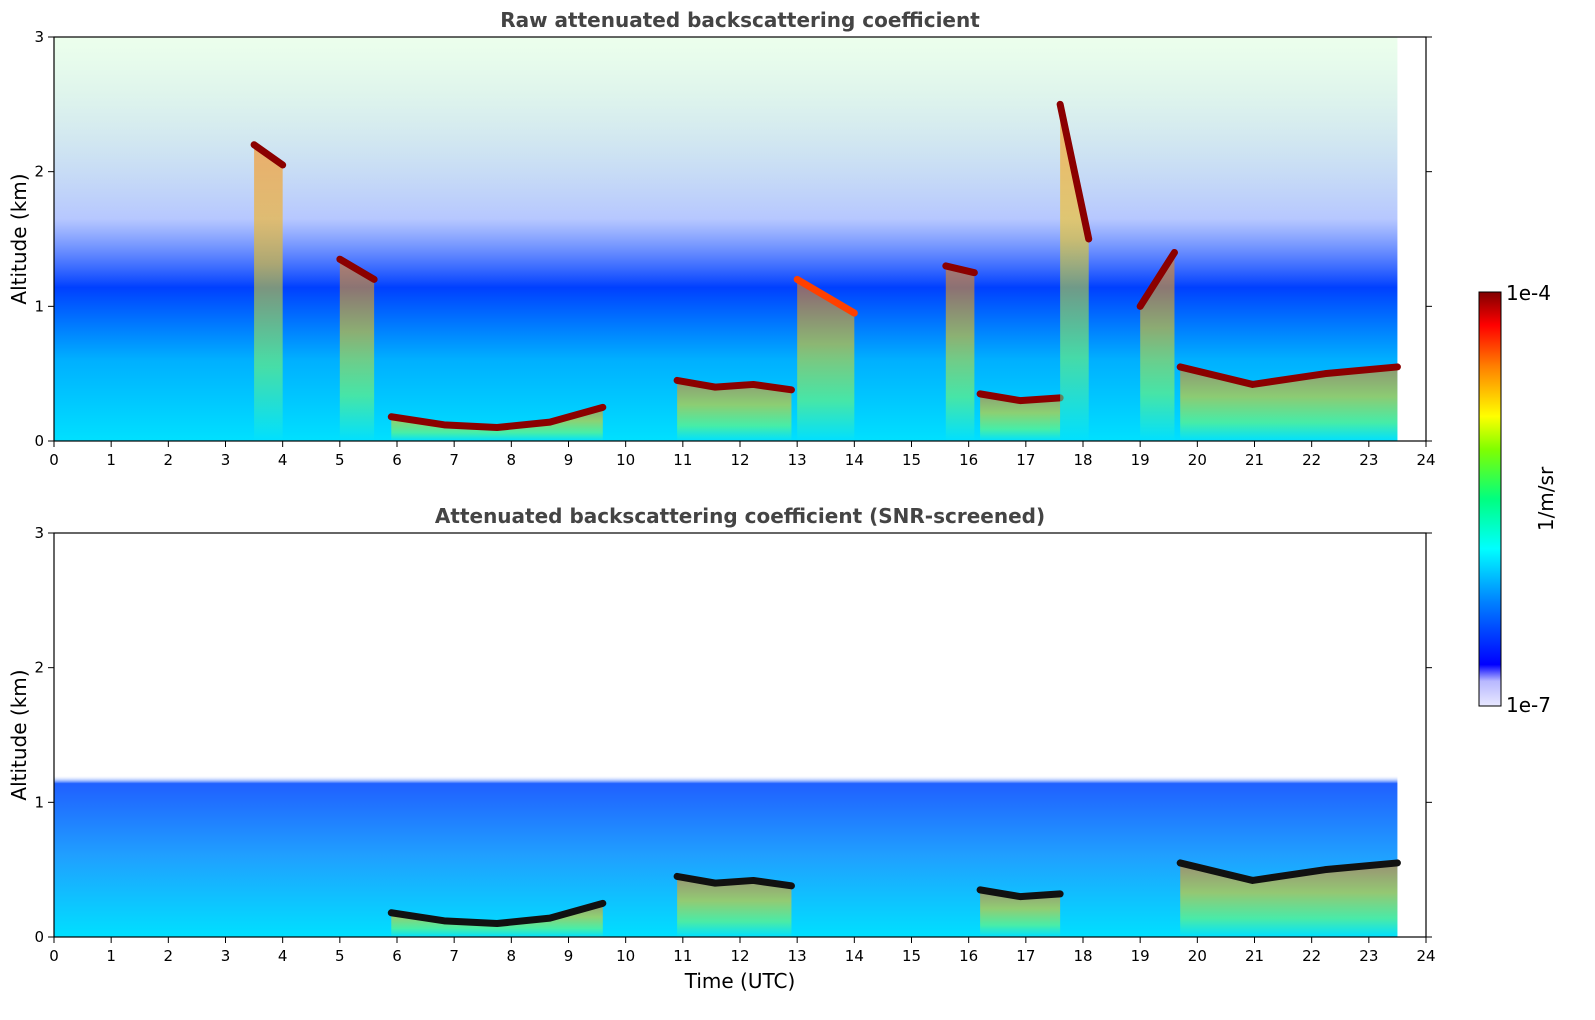 This screenshot has height=1020, width=1595. I want to click on panel-1-x-ticks: 0 1 2 3 4 5 6 7 8 9 10 11 12 13 14 15 16 17 18 19 20 21 22 23 24, so click(742, 455).